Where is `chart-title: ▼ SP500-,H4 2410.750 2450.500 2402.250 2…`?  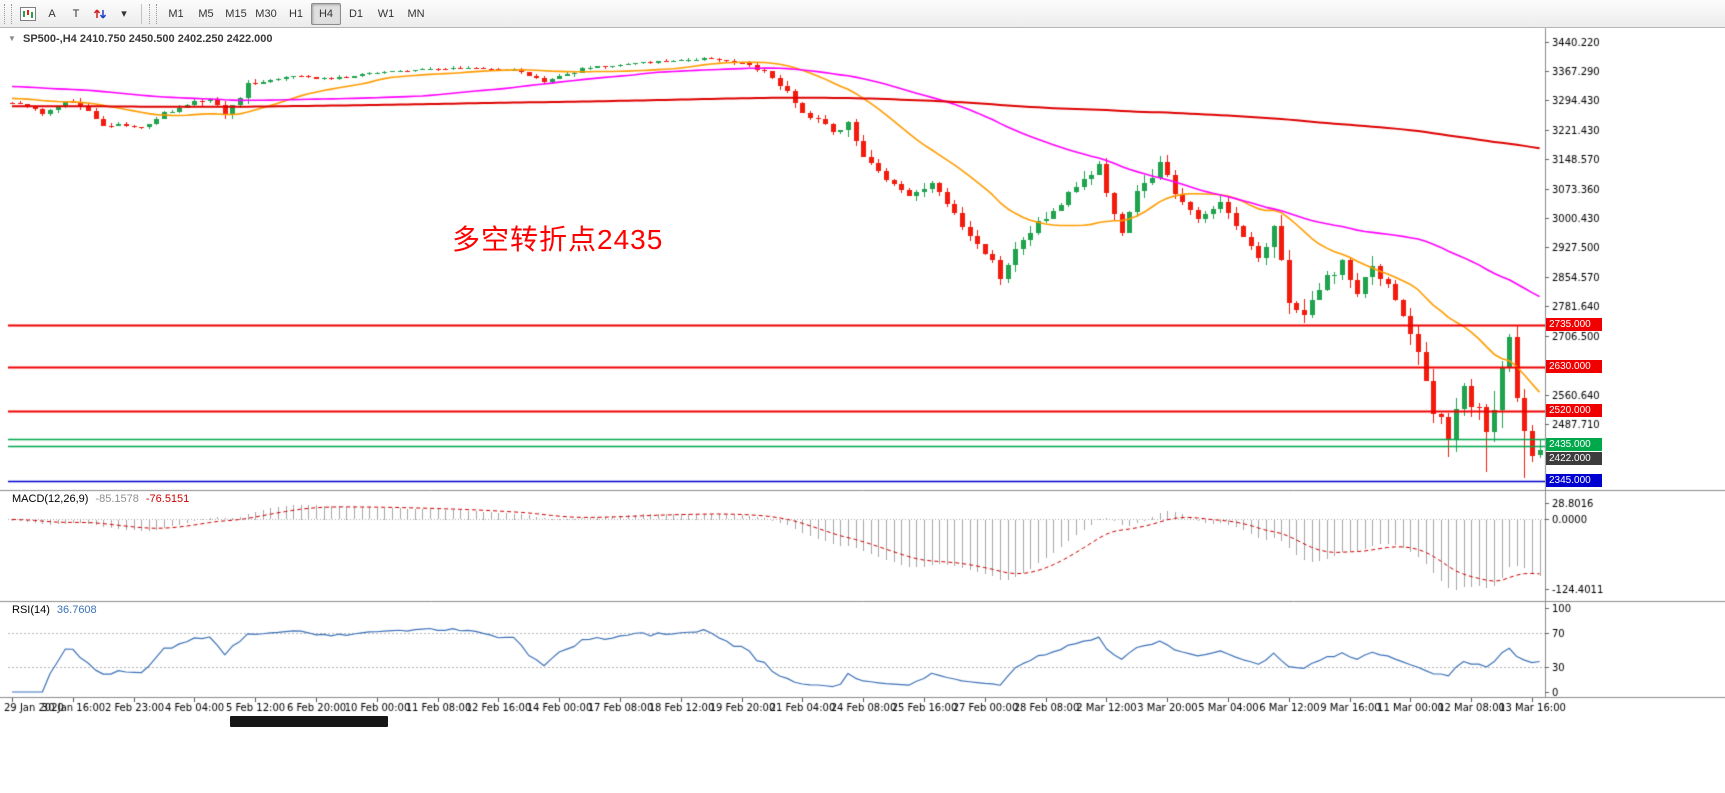 chart-title: ▼ SP500-,H4 2410.750 2450.500 2402.250 2… is located at coordinates (140, 39).